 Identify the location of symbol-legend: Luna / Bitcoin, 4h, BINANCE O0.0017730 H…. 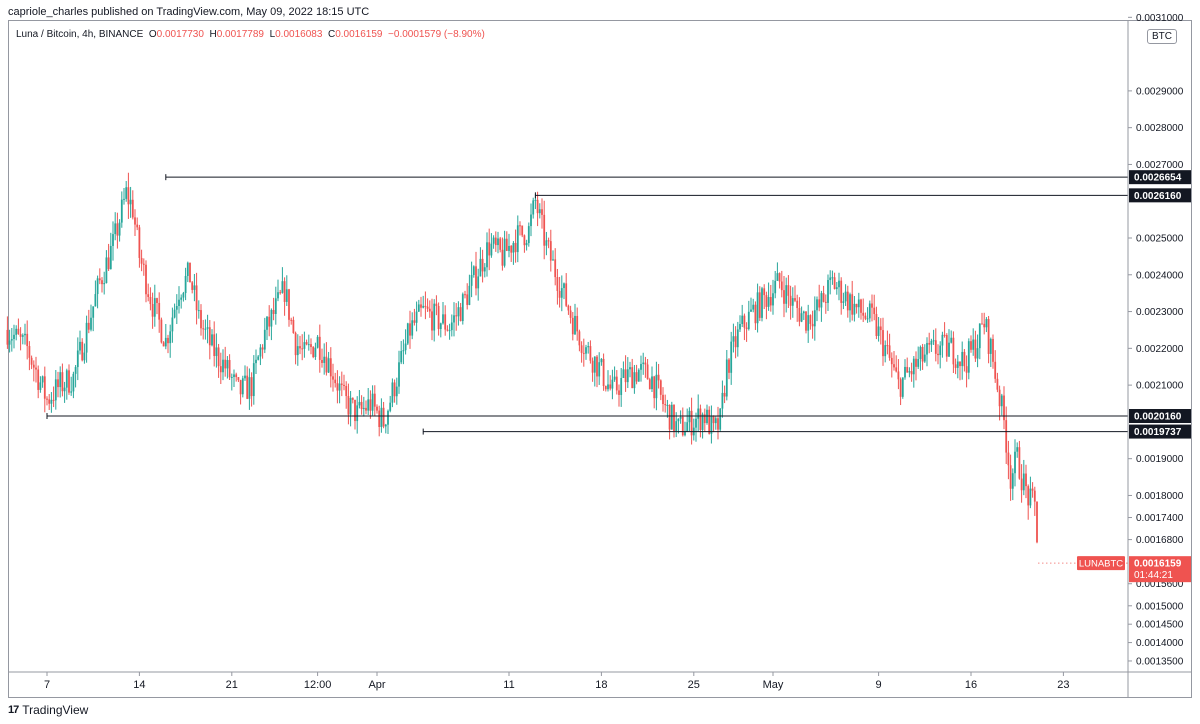
(250, 34).